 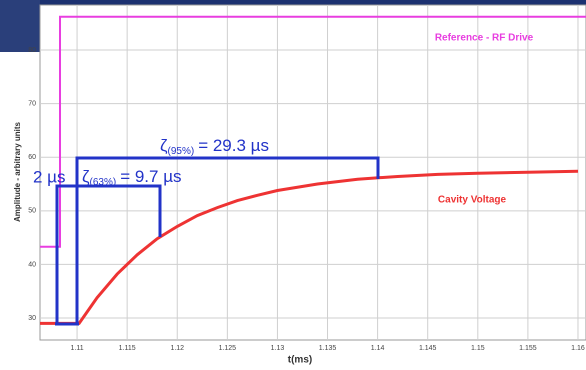 I want to click on value: = 29.3 µs, so click(x=233, y=145).